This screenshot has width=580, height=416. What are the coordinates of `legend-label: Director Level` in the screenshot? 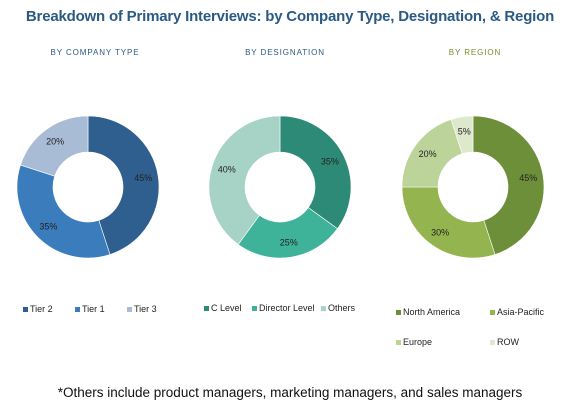 It's located at (287, 308).